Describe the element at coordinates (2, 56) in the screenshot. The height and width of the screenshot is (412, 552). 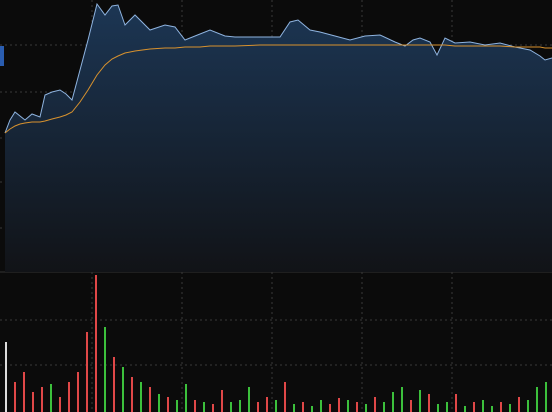
I see `side-marker` at that location.